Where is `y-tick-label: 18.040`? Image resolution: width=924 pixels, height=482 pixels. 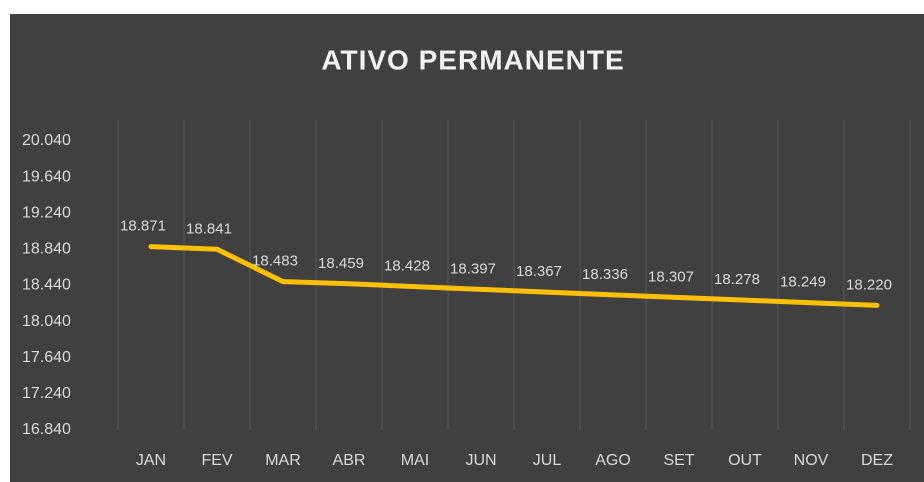 y-tick-label: 18.040 is located at coordinates (46, 321).